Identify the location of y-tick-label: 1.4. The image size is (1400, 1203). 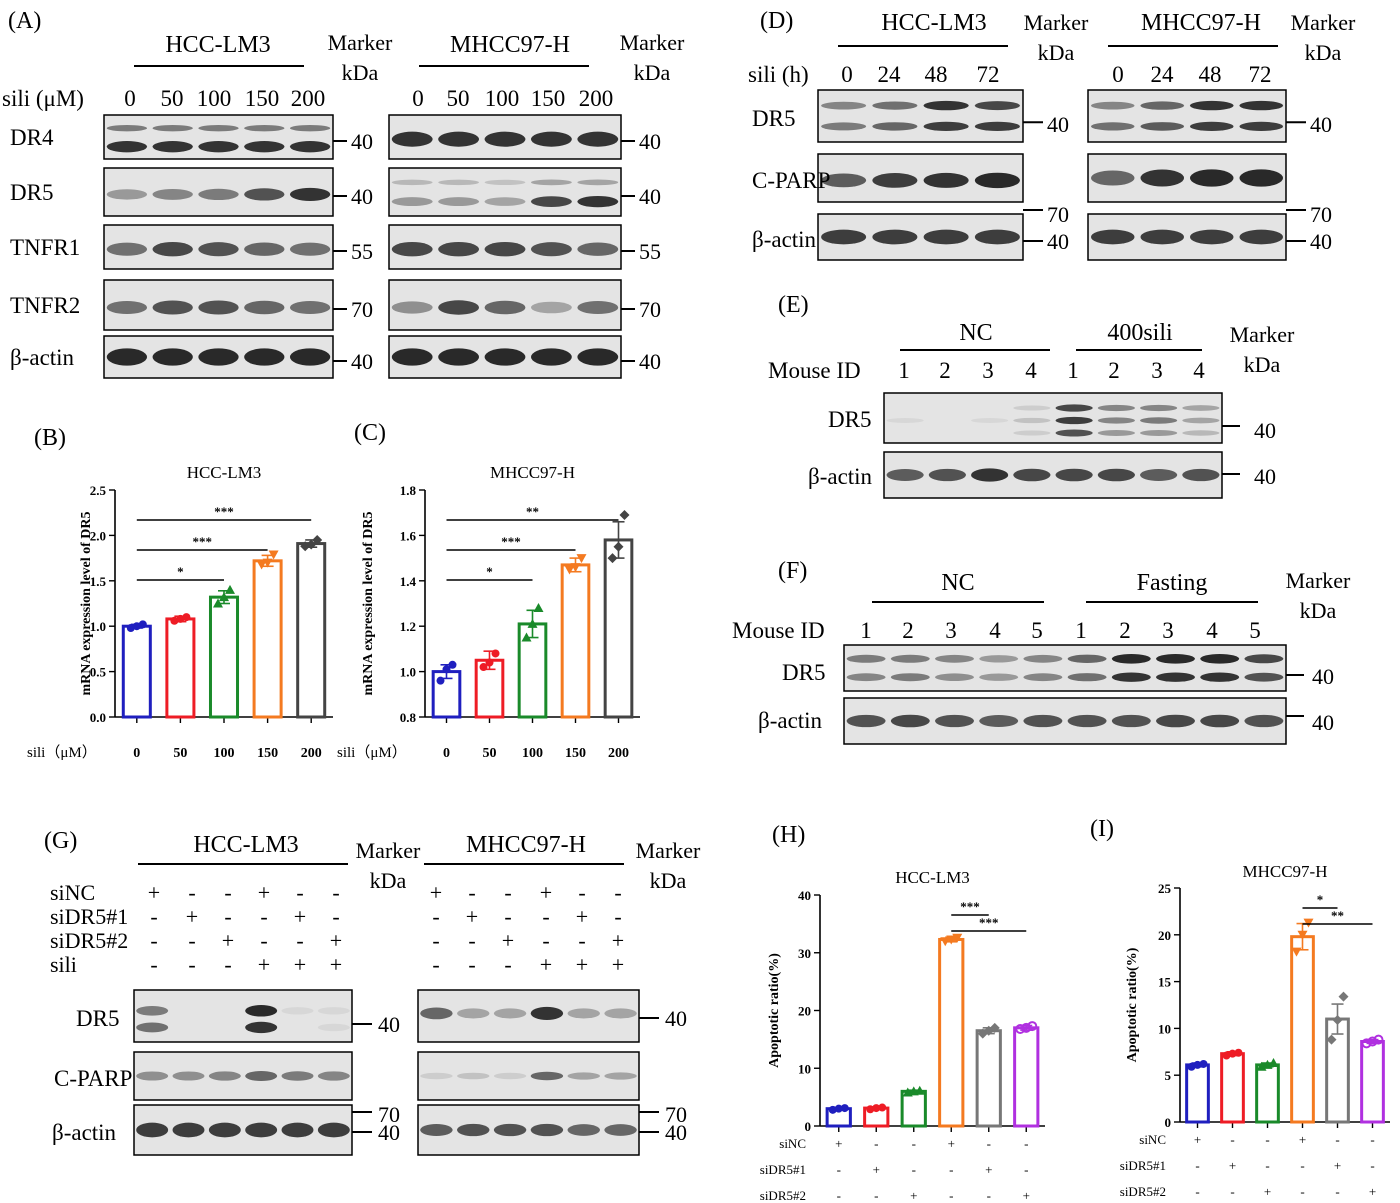
(408, 581).